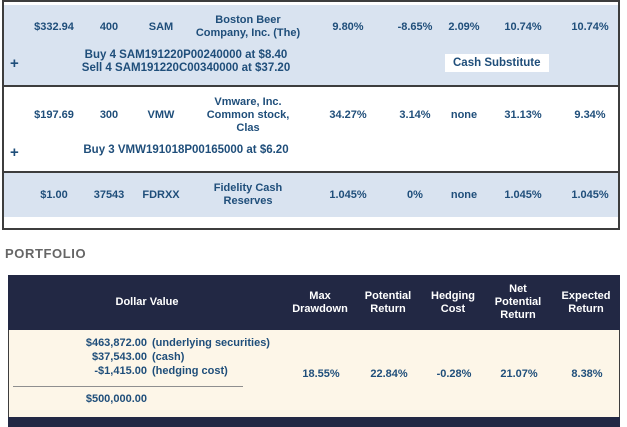 Image resolution: width=627 pixels, height=427 pixels. What do you see at coordinates (161, 27) in the screenshot?
I see `holding-symbol: SAM` at bounding box center [161, 27].